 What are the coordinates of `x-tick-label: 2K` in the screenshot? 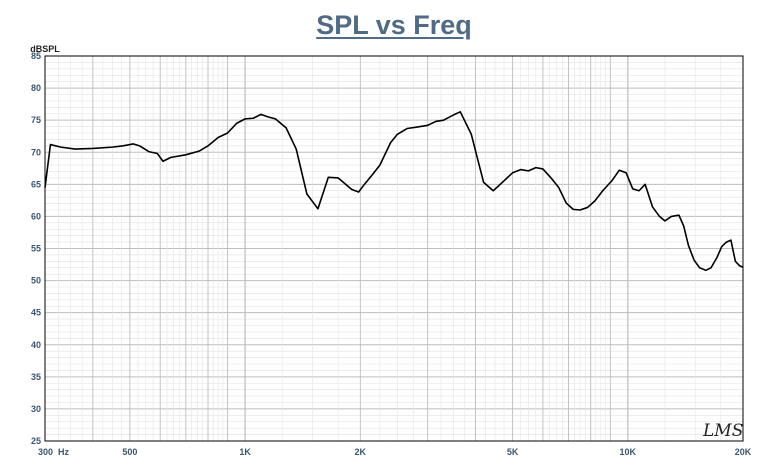 It's located at (361, 452).